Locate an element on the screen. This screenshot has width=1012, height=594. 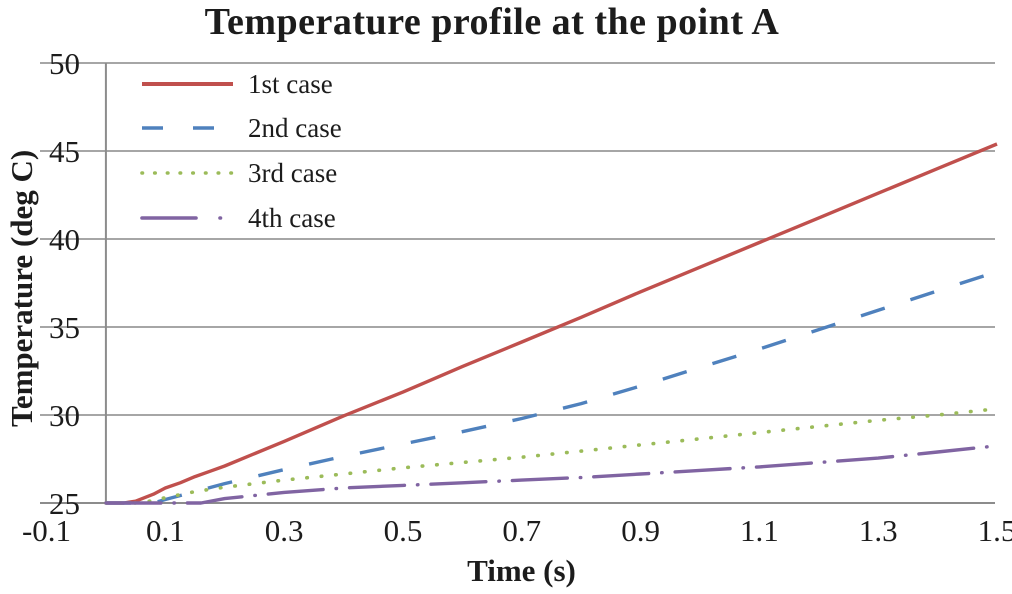
x-tick-label: 1.3 is located at coordinates (878, 530).